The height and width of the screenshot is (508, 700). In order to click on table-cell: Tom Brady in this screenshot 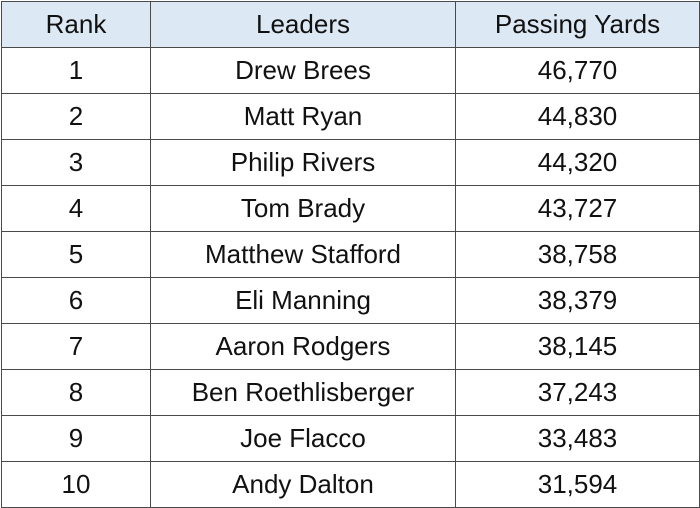, I will do `click(303, 208)`.